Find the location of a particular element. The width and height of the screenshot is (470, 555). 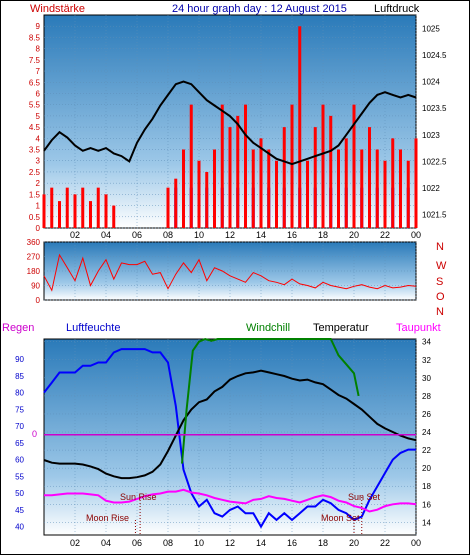

pressure-line is located at coordinates (230, 123).